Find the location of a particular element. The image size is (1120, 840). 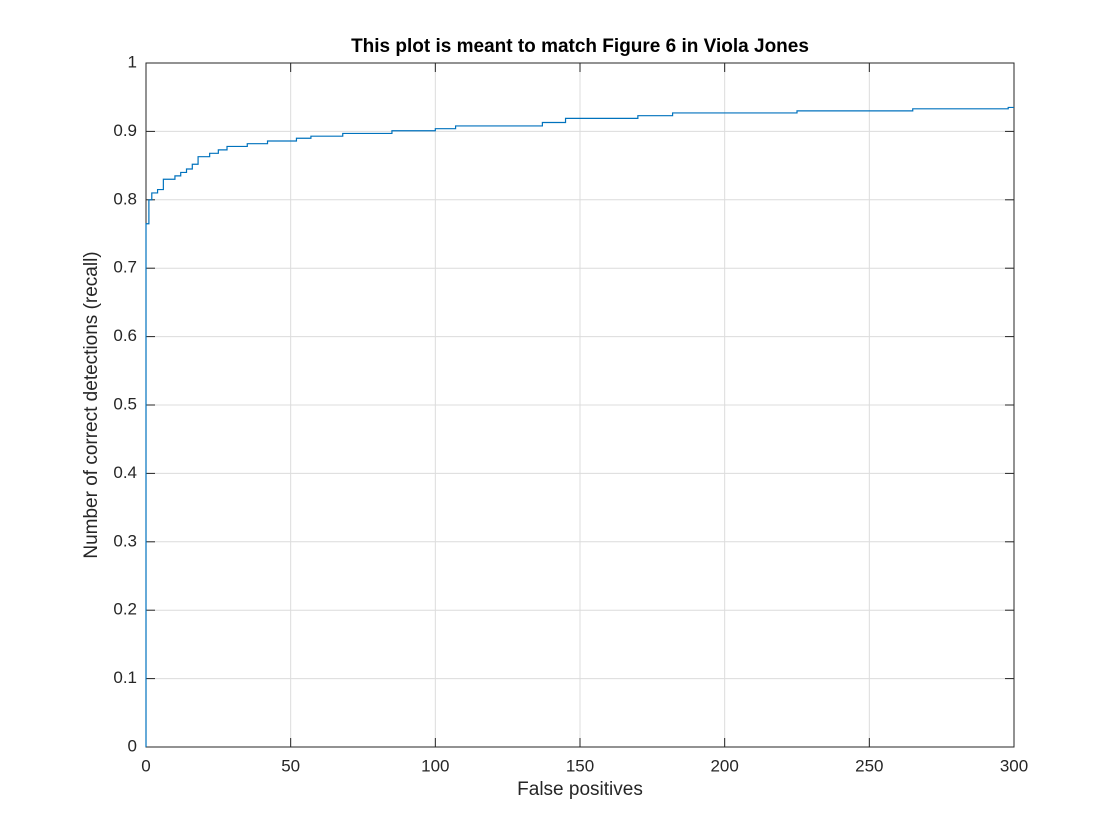

y-tick-label: 0 is located at coordinates (132, 745).